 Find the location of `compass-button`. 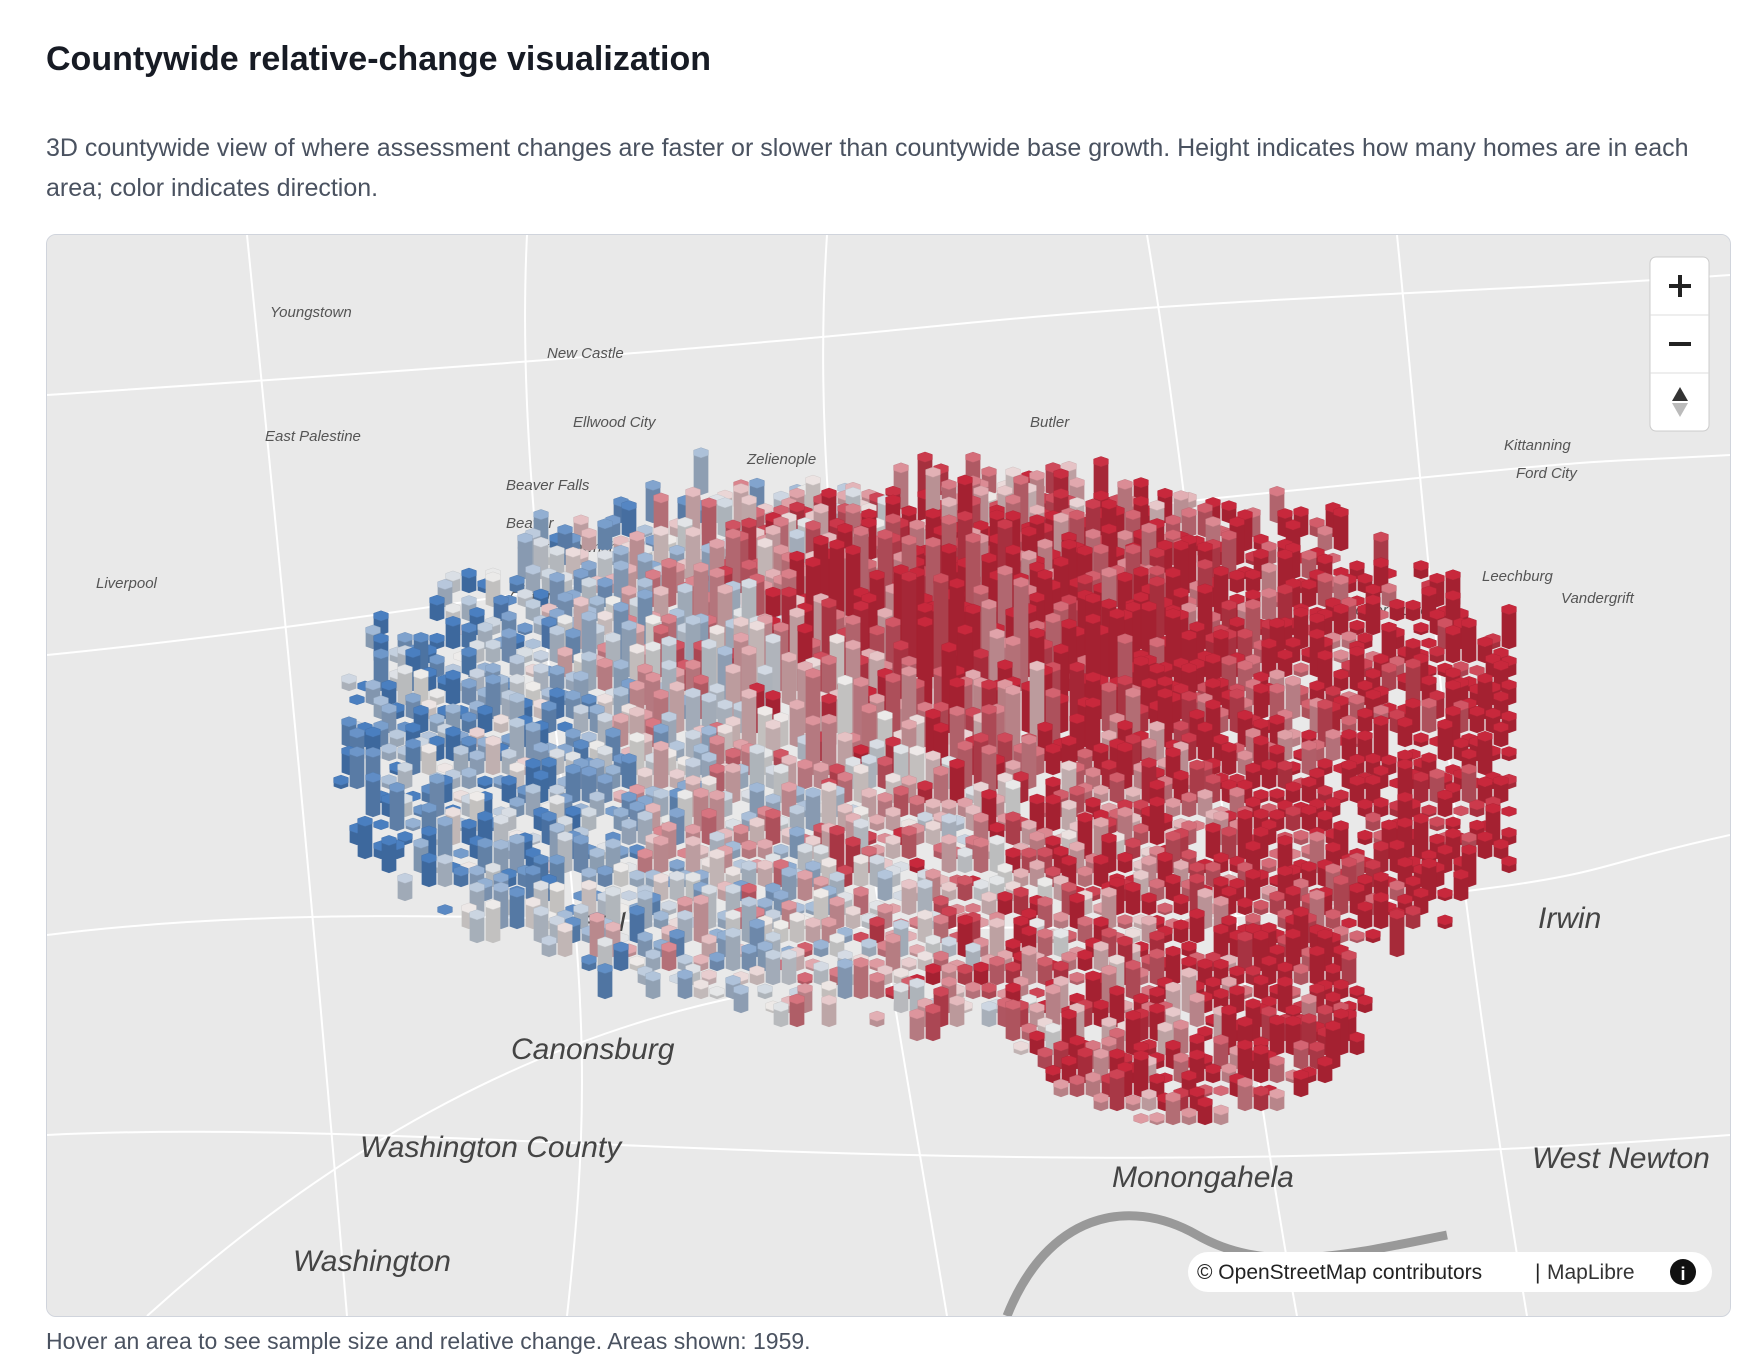

compass-button is located at coordinates (1679, 402).